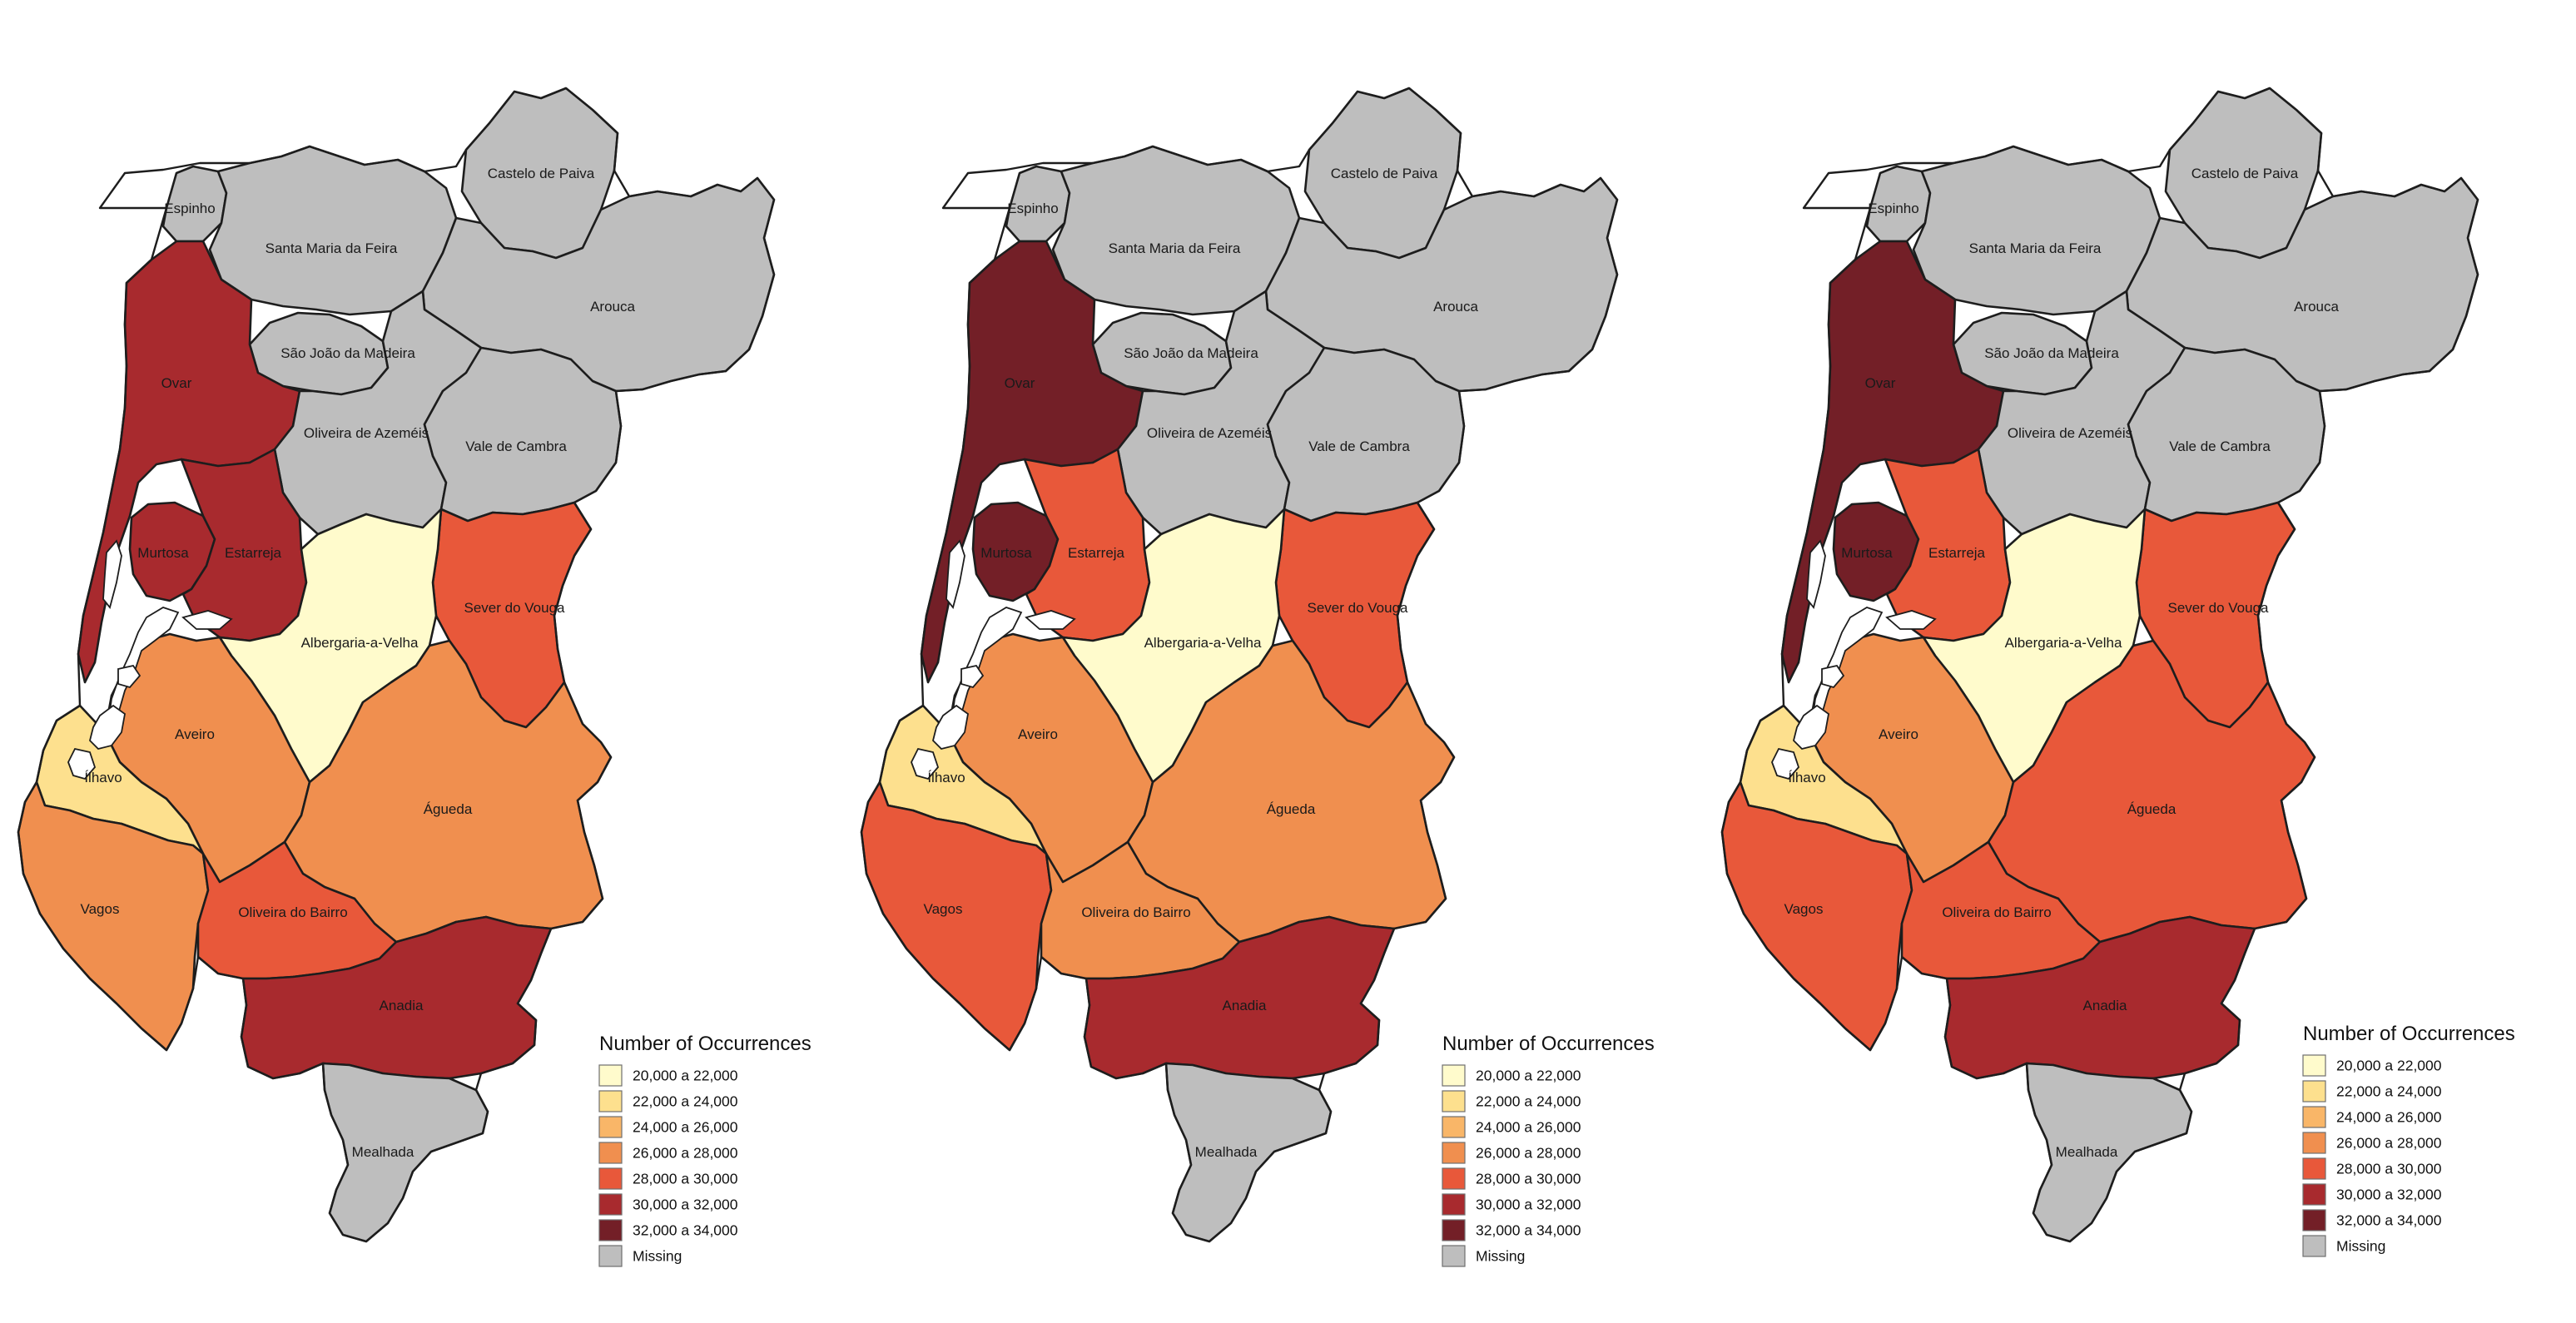 The width and height of the screenshot is (2576, 1323). I want to click on label-vale-de-cambra: Vale de Cambra, so click(1359, 447).